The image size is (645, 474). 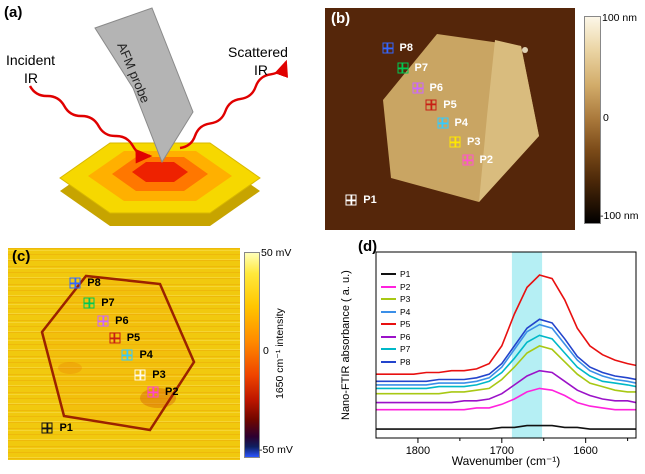 I want to click on x-tick-label: 1700, so click(x=502, y=451).